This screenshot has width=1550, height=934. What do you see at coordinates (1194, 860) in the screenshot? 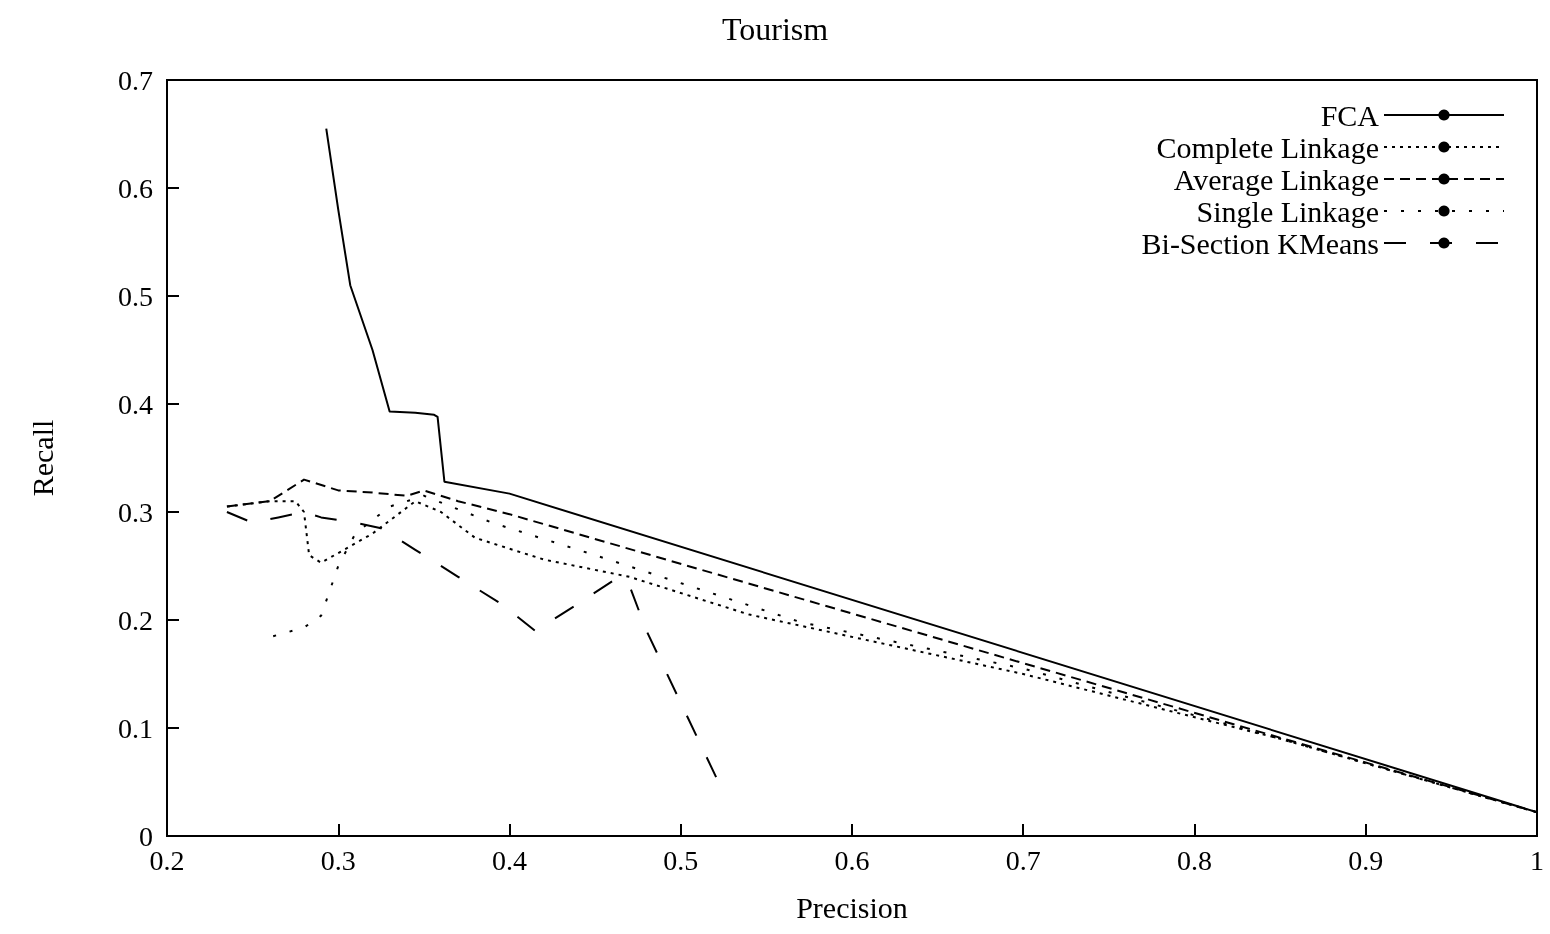
I see `x-tick-label: 0.8` at bounding box center [1194, 860].